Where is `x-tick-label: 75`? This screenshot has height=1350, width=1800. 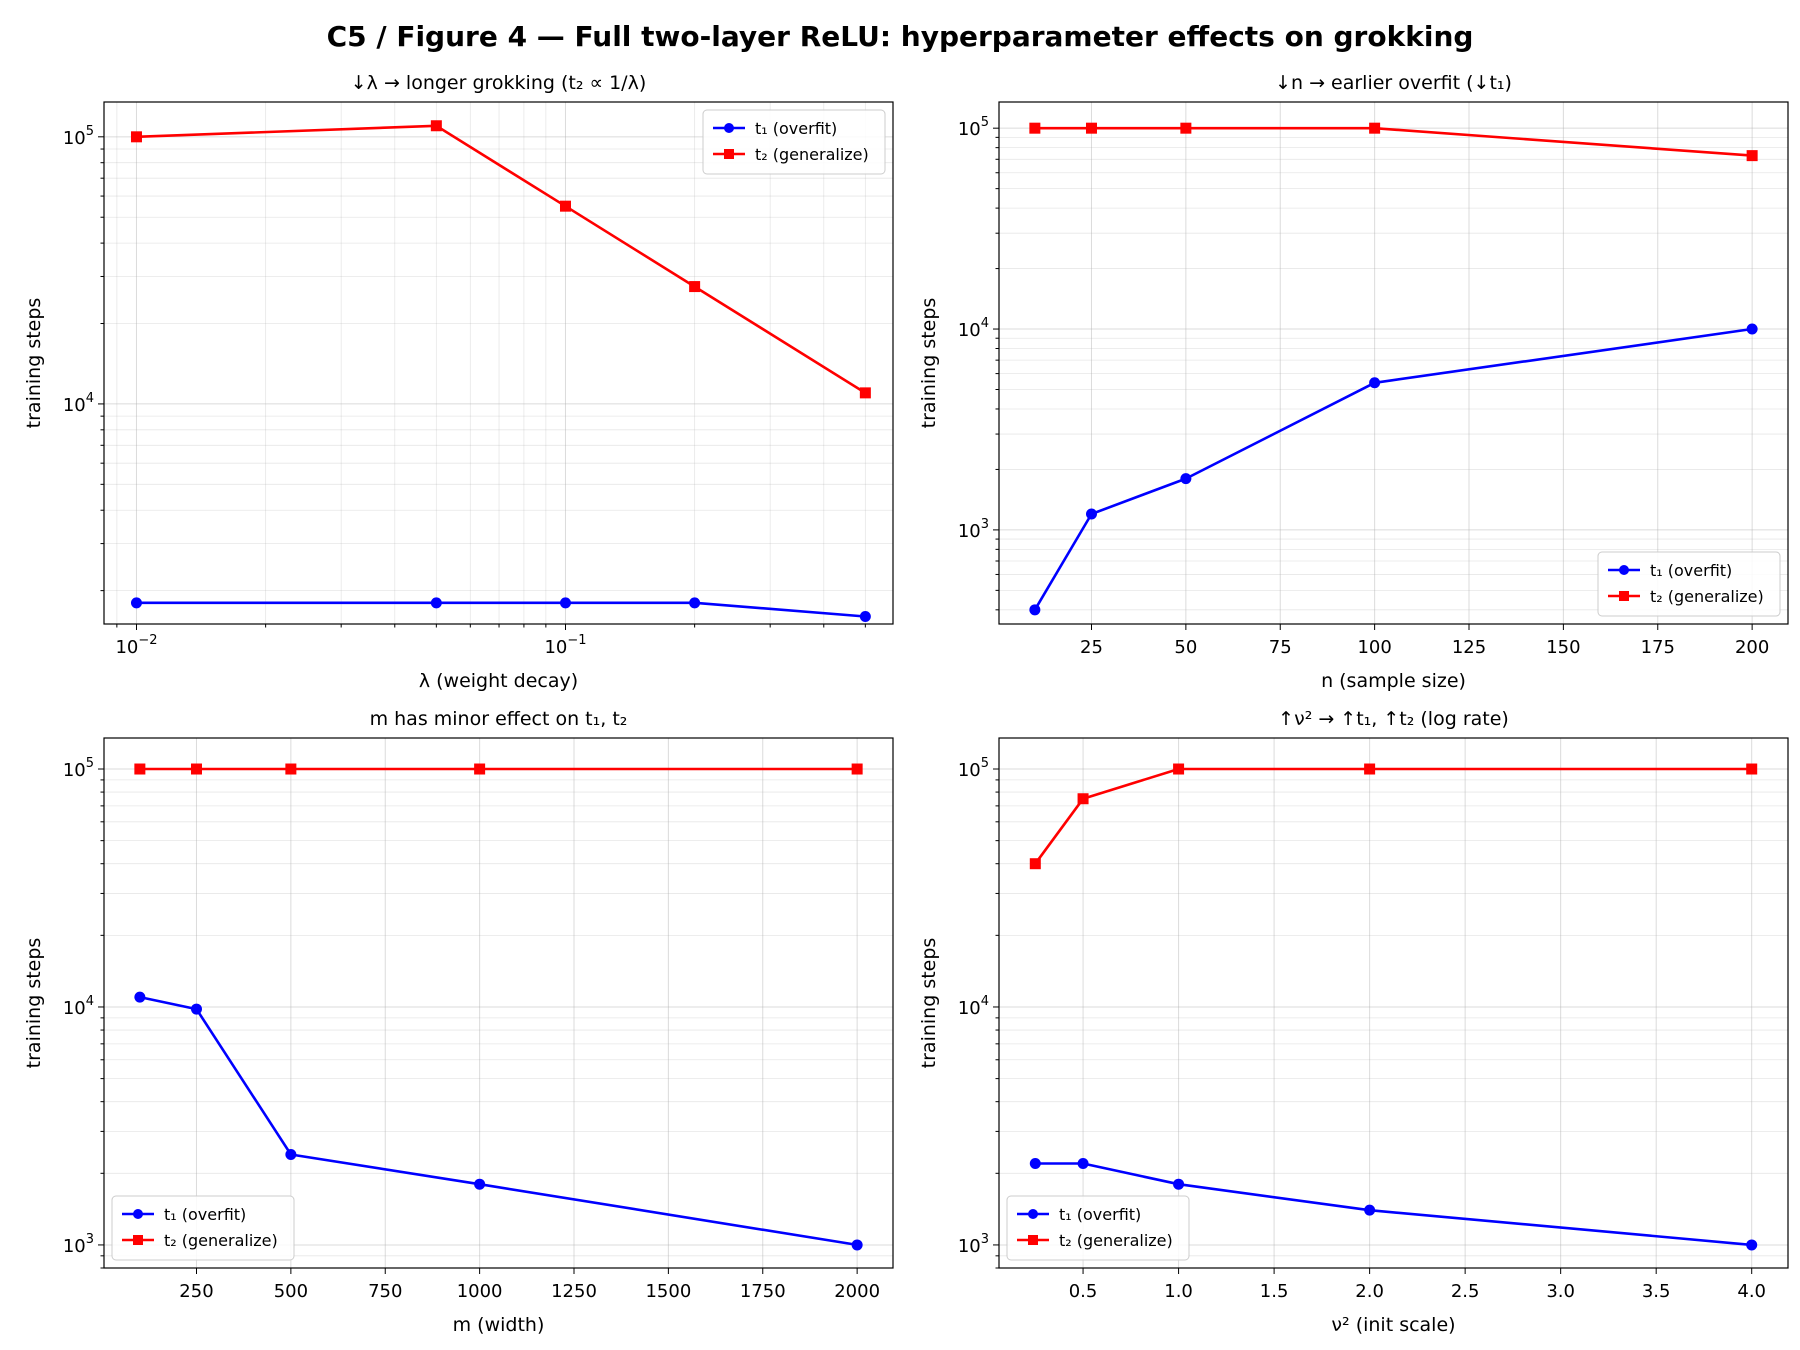
x-tick-label: 75 is located at coordinates (1280, 647).